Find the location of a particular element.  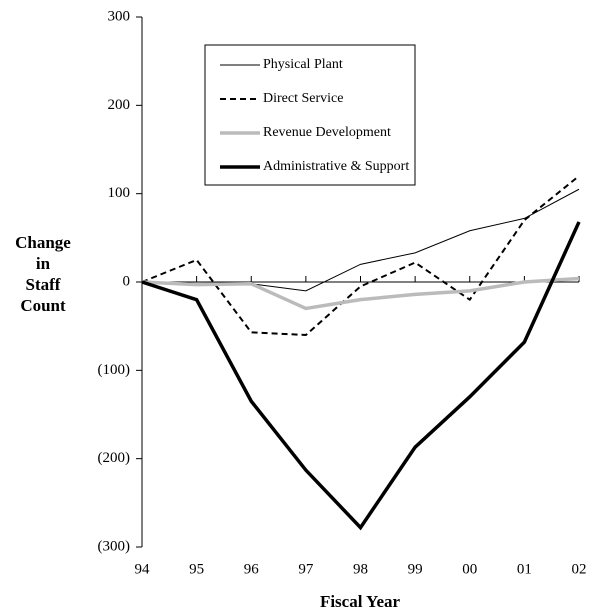

x-tick-label: 94 is located at coordinates (143, 569).